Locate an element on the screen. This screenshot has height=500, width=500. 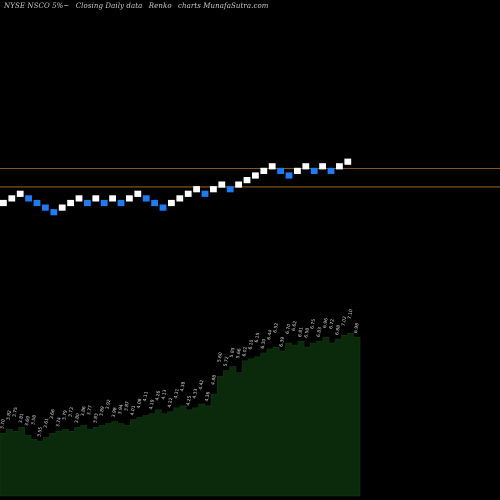
reference-lines is located at coordinates (250, 178).